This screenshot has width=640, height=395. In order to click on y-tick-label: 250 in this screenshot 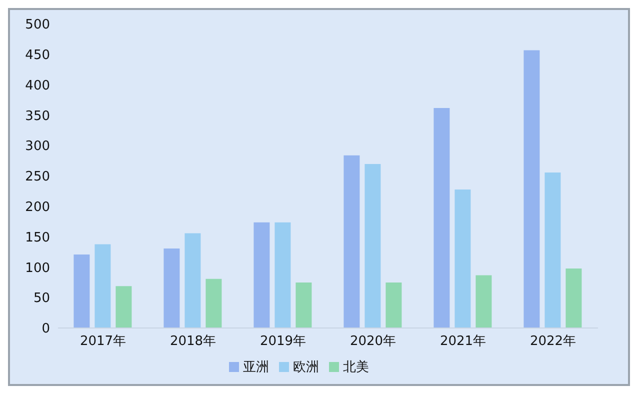, I will do `click(37, 177)`.